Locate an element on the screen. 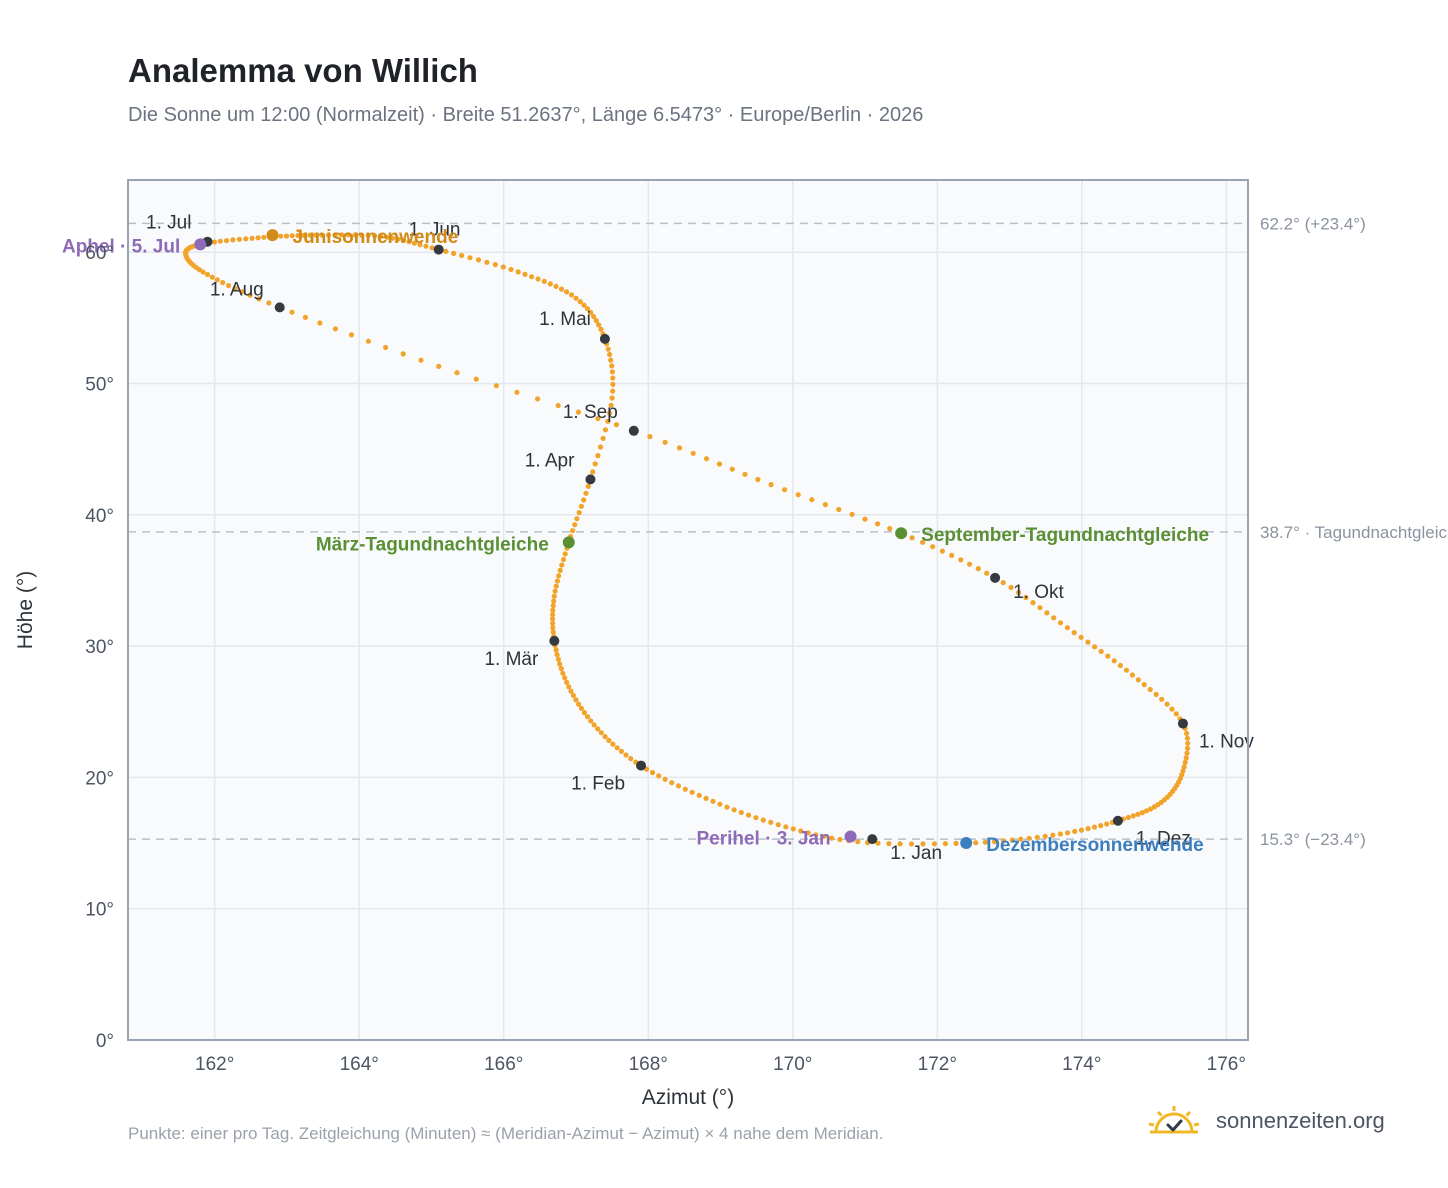 The width and height of the screenshot is (1448, 1188). y-tick-label: 20° is located at coordinates (99, 778).